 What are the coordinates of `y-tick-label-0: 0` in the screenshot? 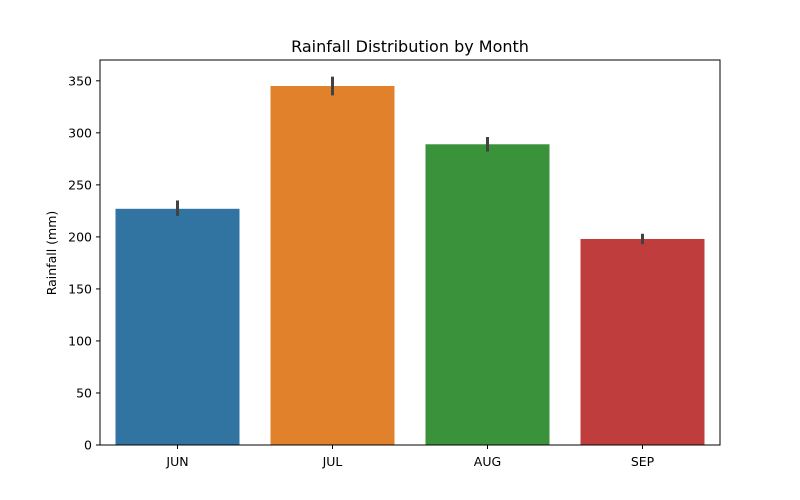 It's located at (88, 445).